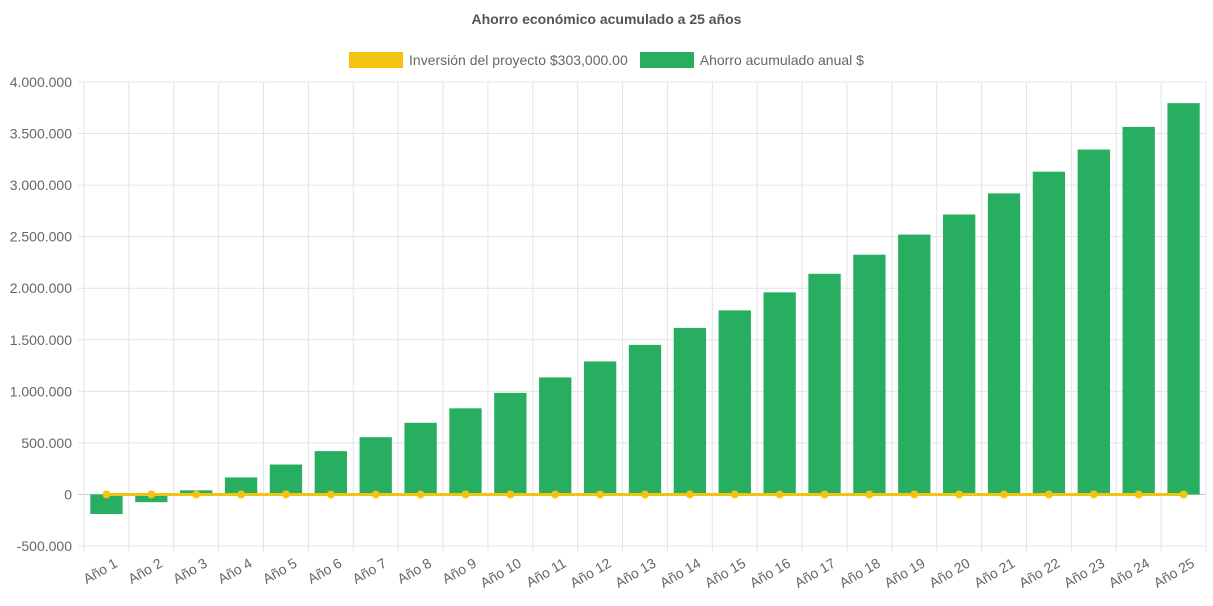  I want to click on legend-label-investment: Inversión del proyecto $303,000.00, so click(518, 60).